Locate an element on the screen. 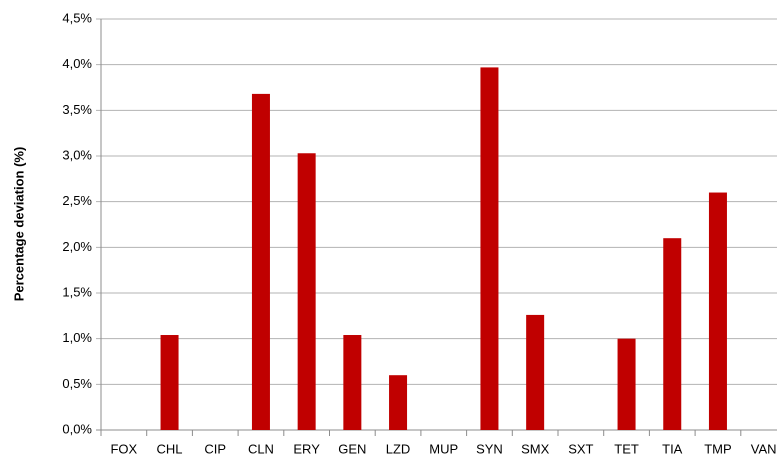 This screenshot has width=777, height=466. y-tick-label: 2,0% is located at coordinates (77, 246).